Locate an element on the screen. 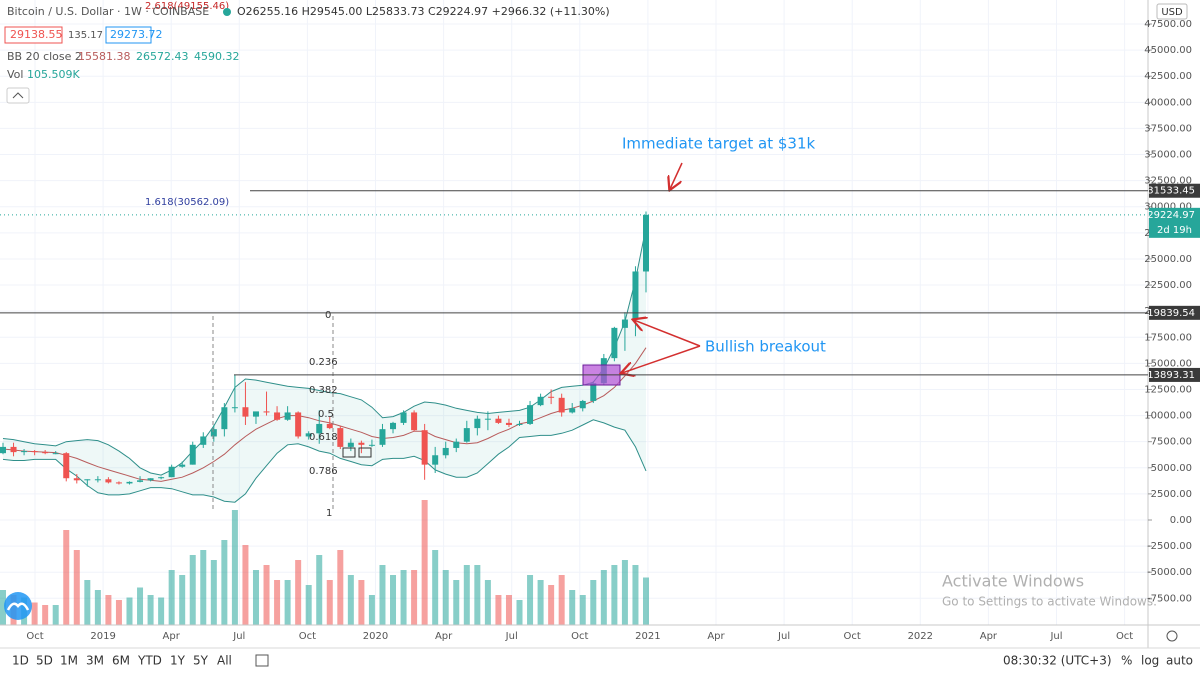 This screenshot has width=1200, height=679. toolbar-option: log is located at coordinates (1150, 661).